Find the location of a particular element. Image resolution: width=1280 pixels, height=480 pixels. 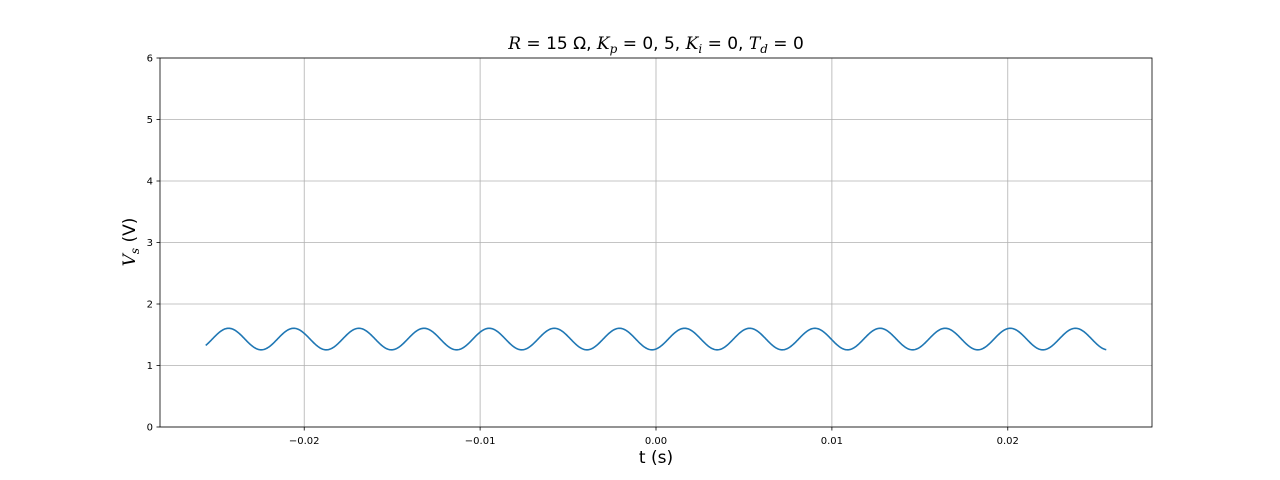

y-tick-label: 1 is located at coordinates (150, 366).